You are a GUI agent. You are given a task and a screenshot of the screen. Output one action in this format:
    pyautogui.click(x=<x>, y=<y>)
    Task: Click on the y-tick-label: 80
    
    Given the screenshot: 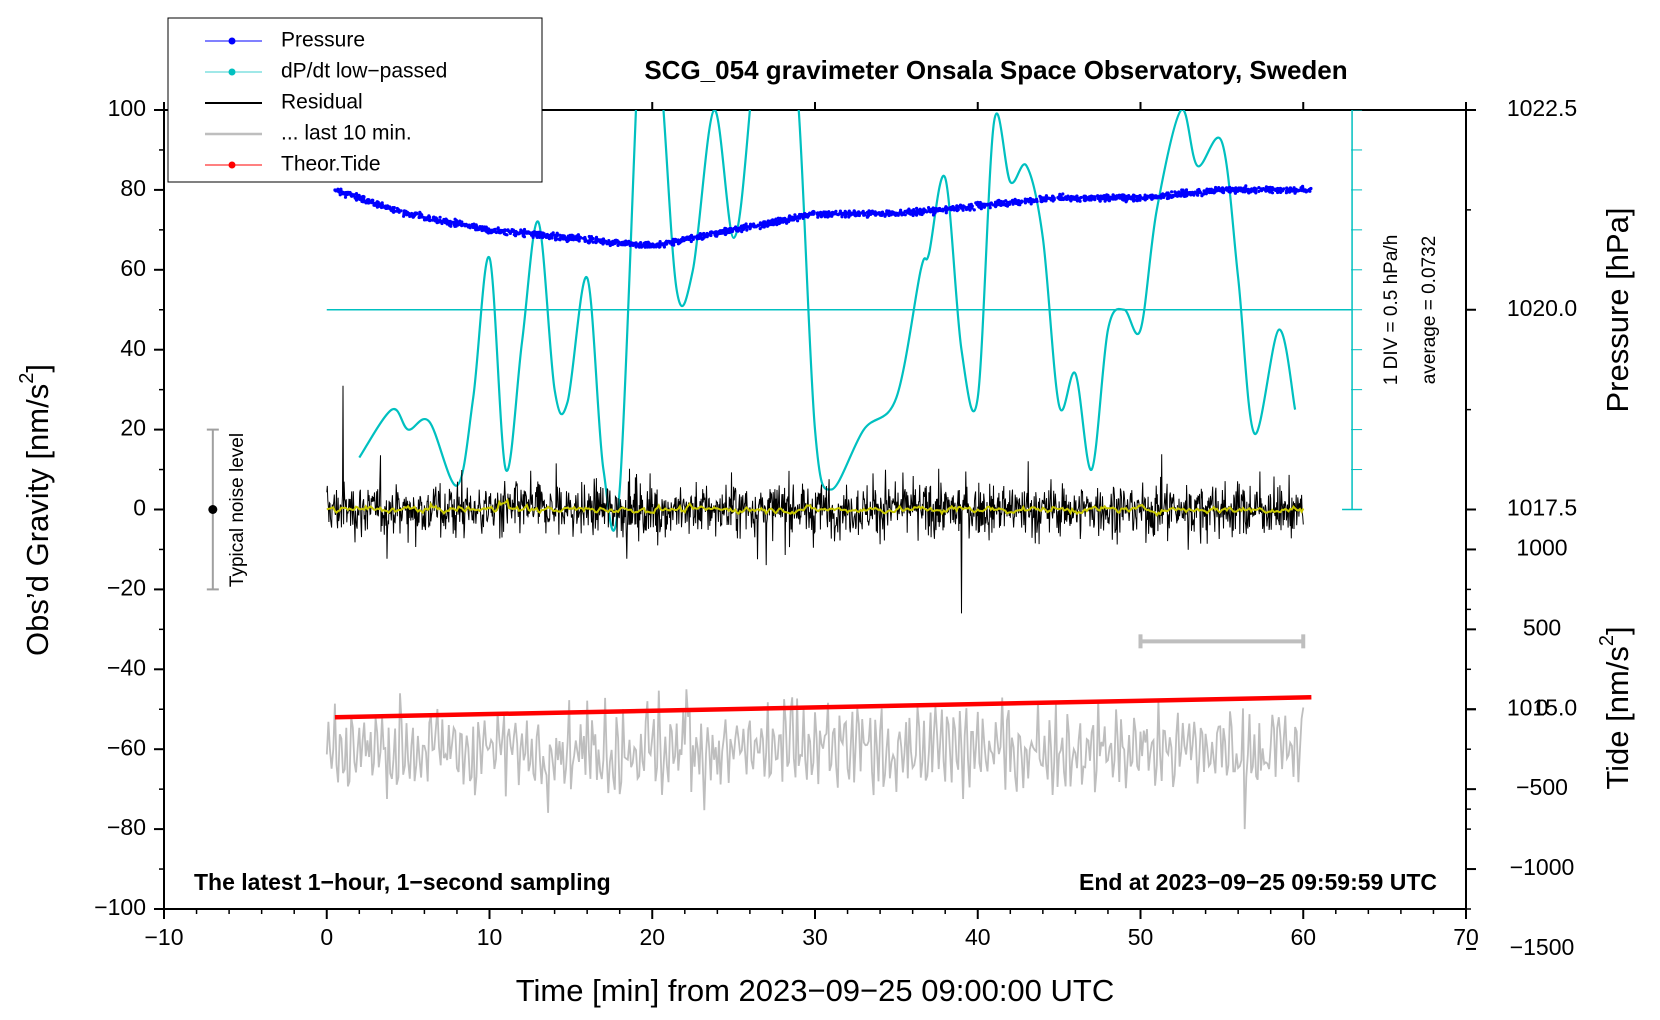 What is the action you would take?
    pyautogui.click(x=133, y=188)
    